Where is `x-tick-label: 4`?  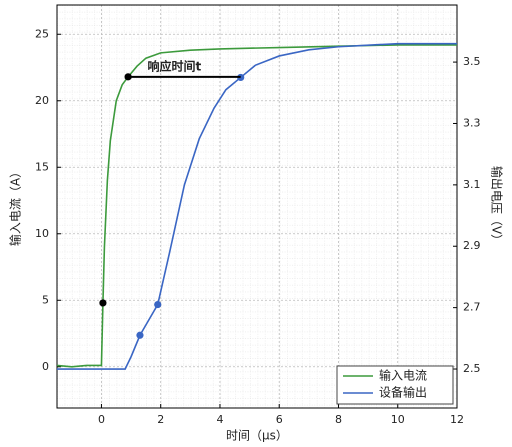
x-tick-label: 4 is located at coordinates (219, 419).